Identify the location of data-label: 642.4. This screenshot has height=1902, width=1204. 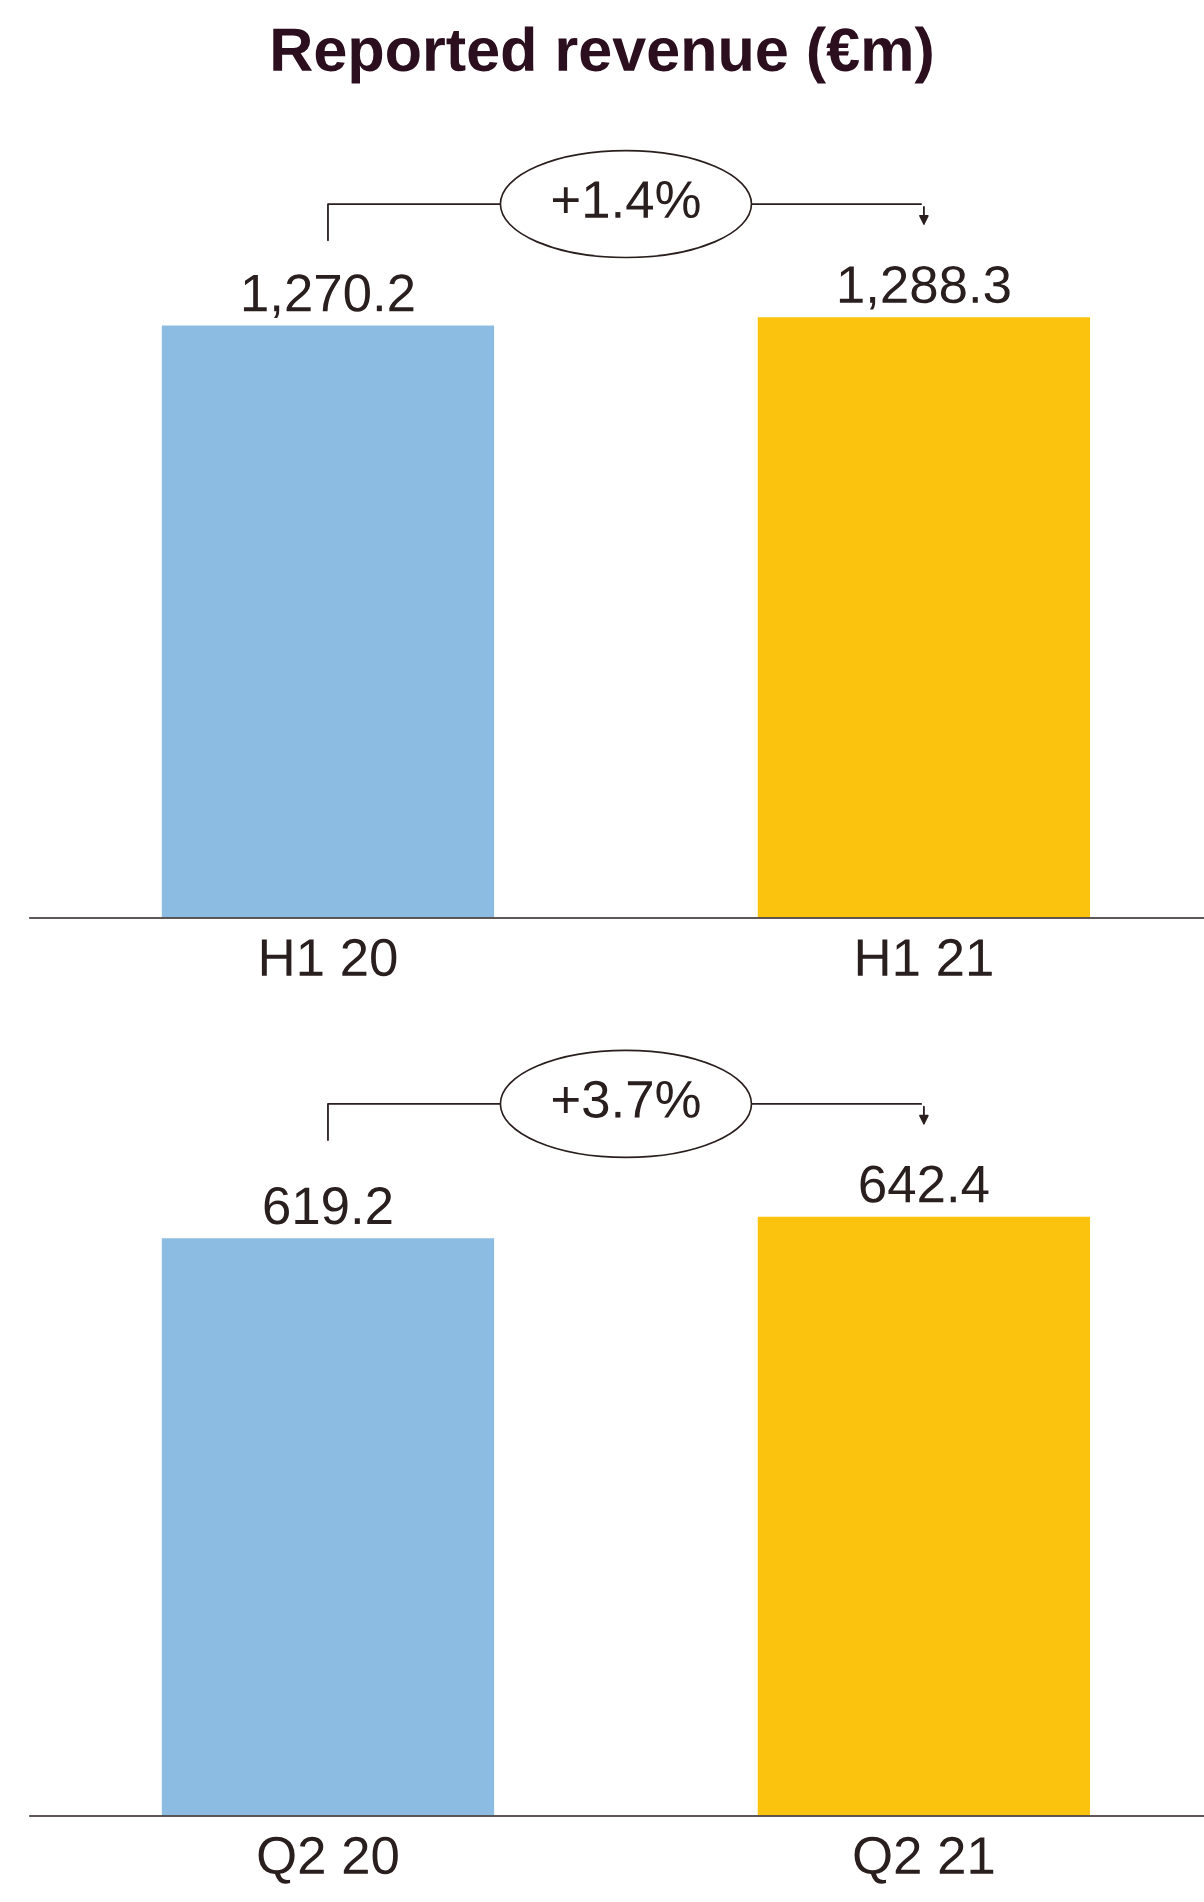
(924, 1184).